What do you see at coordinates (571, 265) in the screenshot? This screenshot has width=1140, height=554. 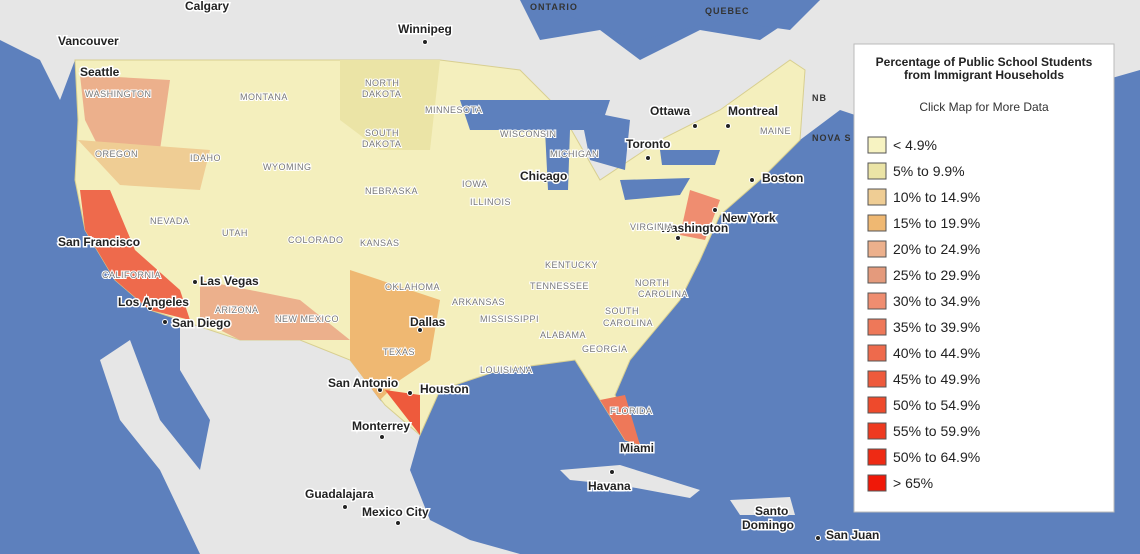 I see `region-label: KENTUCKY` at bounding box center [571, 265].